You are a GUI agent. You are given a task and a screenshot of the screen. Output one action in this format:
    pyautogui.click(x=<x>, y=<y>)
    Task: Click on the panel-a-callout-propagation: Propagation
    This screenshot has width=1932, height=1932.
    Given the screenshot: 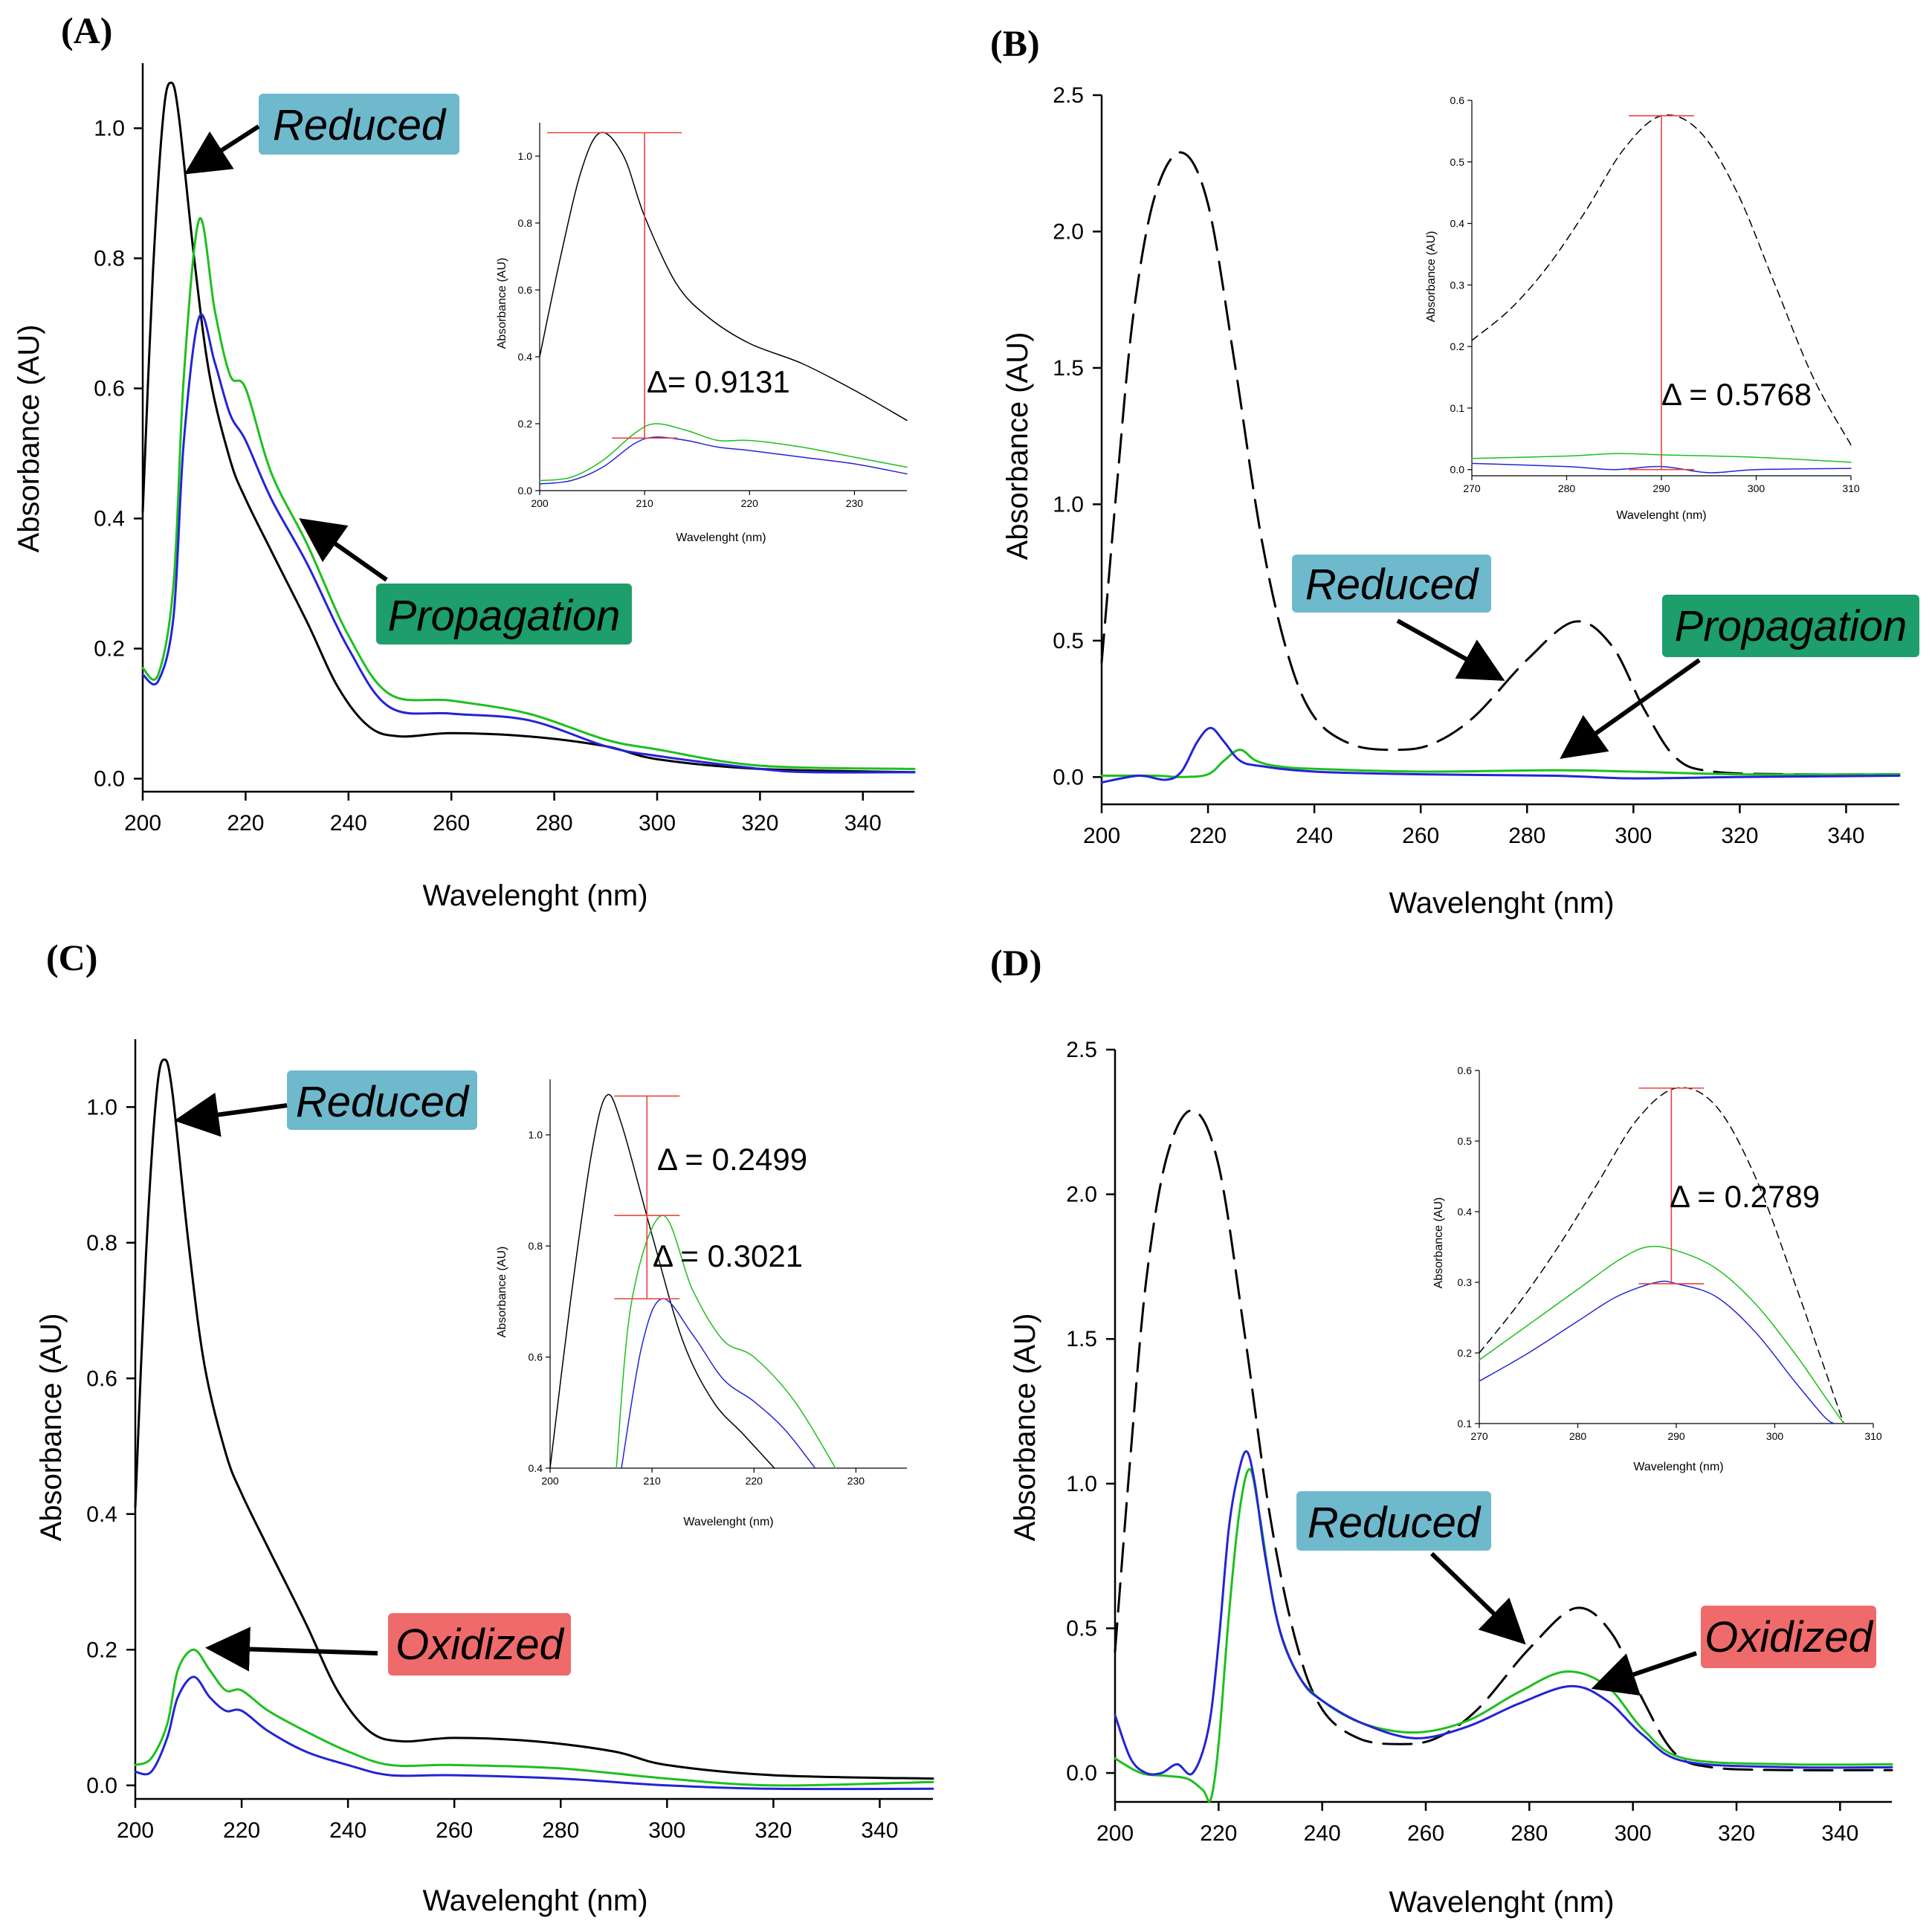 What is the action you would take?
    pyautogui.click(x=504, y=614)
    